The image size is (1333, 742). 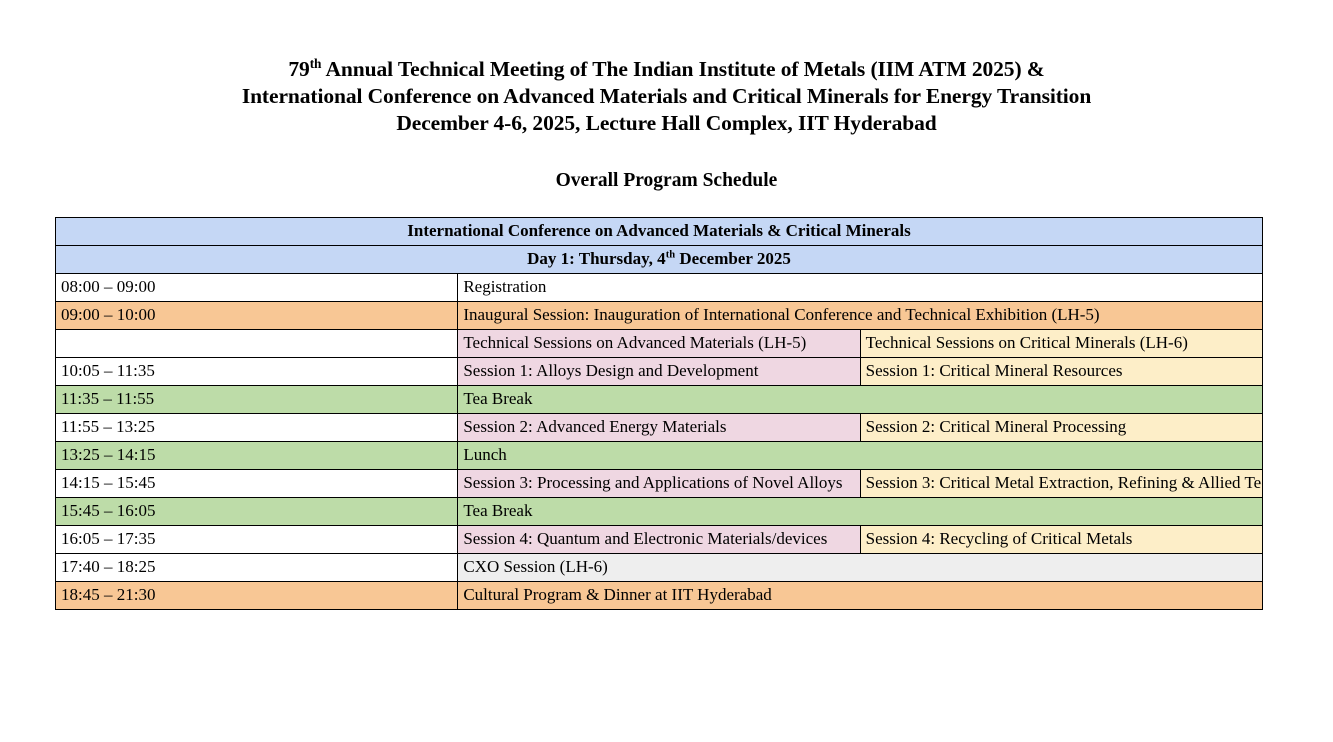 What do you see at coordinates (256, 371) in the screenshot?
I see `schedule-time-cell: 10:05 – 11:35` at bounding box center [256, 371].